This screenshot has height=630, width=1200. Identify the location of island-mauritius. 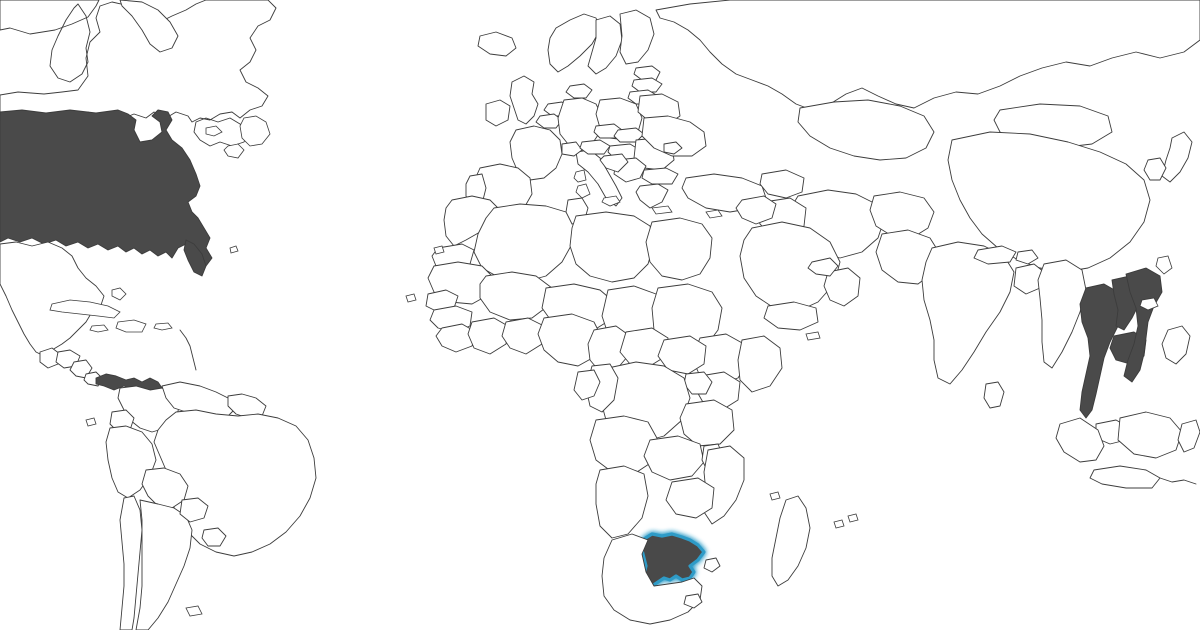
(853, 518).